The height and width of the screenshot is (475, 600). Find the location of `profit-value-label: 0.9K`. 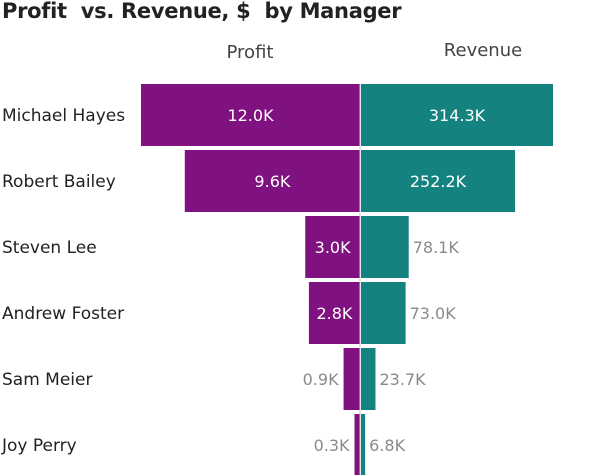

profit-value-label: 0.9K is located at coordinates (321, 379).